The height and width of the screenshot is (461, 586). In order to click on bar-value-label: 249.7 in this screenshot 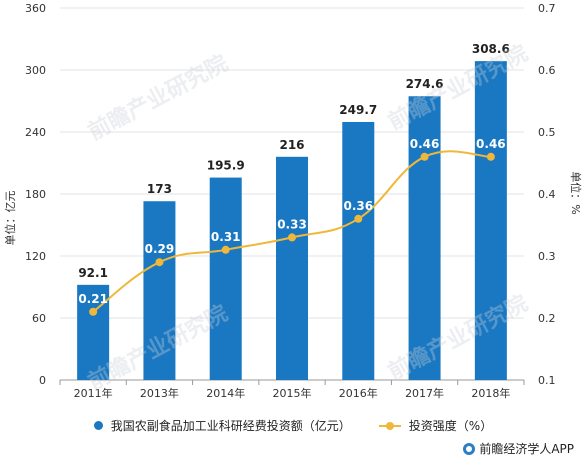, I will do `click(358, 110)`.